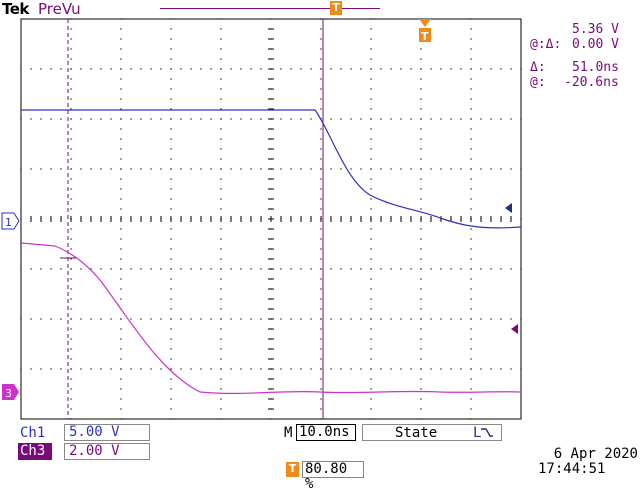  What do you see at coordinates (10, 221) in the screenshot?
I see `ch1-ground-marker-icon: 1` at bounding box center [10, 221].